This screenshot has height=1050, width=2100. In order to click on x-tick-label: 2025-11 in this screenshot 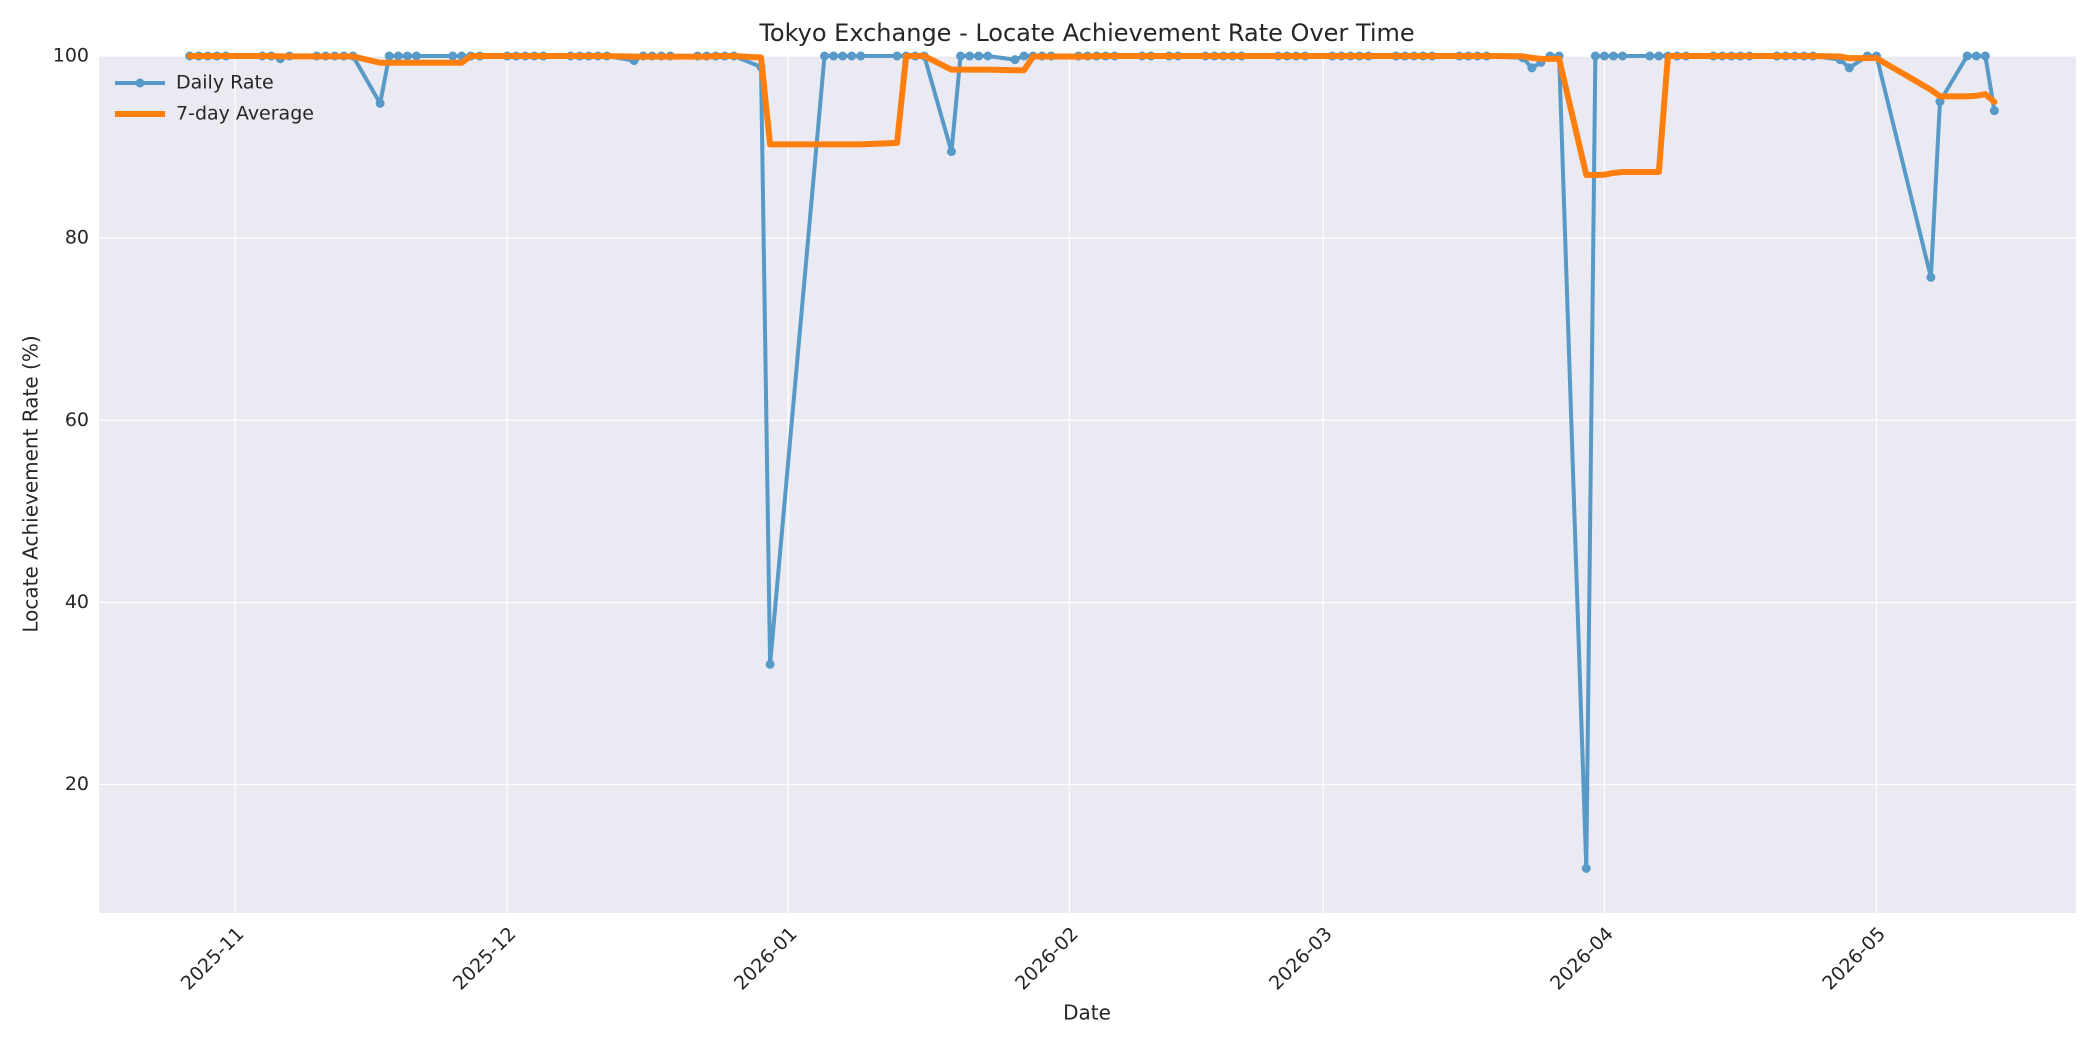, I will do `click(213, 959)`.